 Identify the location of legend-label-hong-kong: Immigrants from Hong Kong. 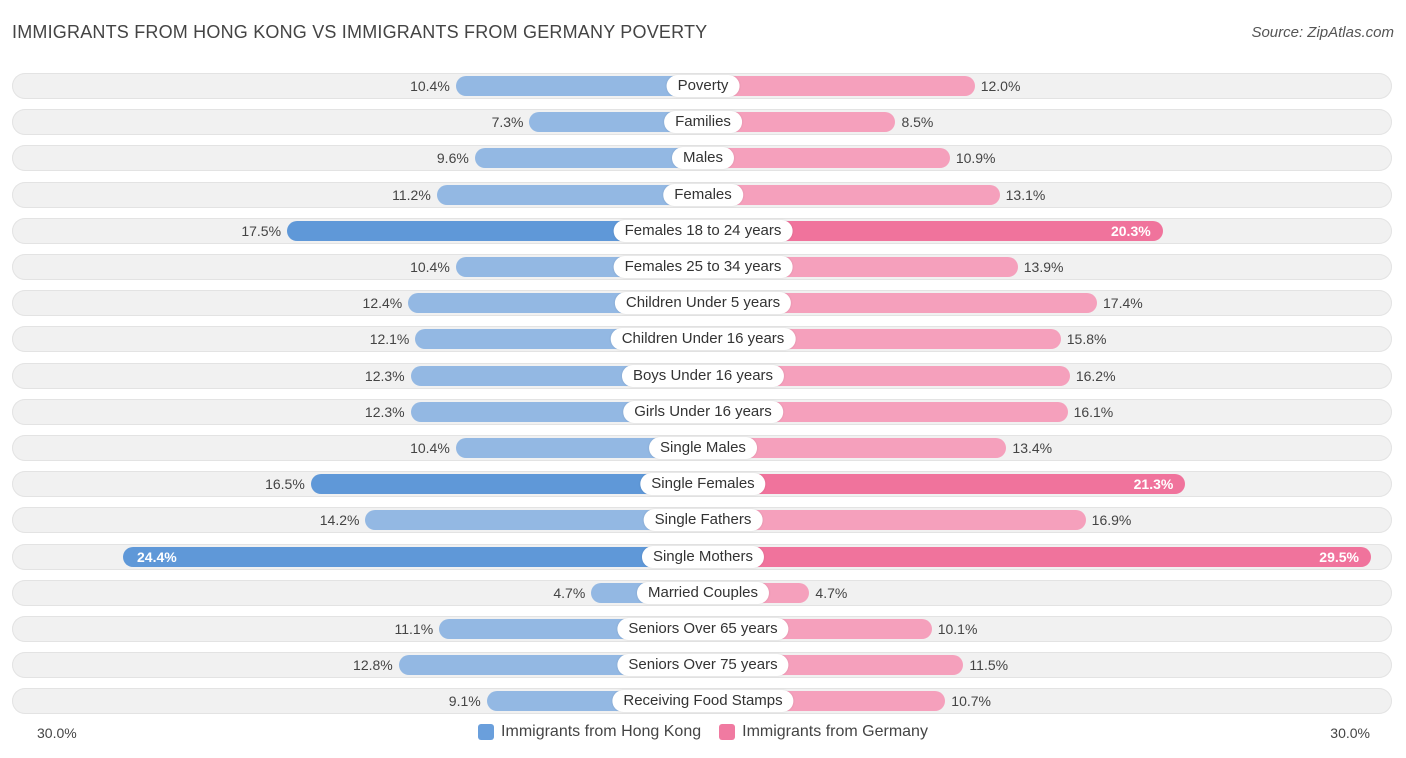
(601, 731).